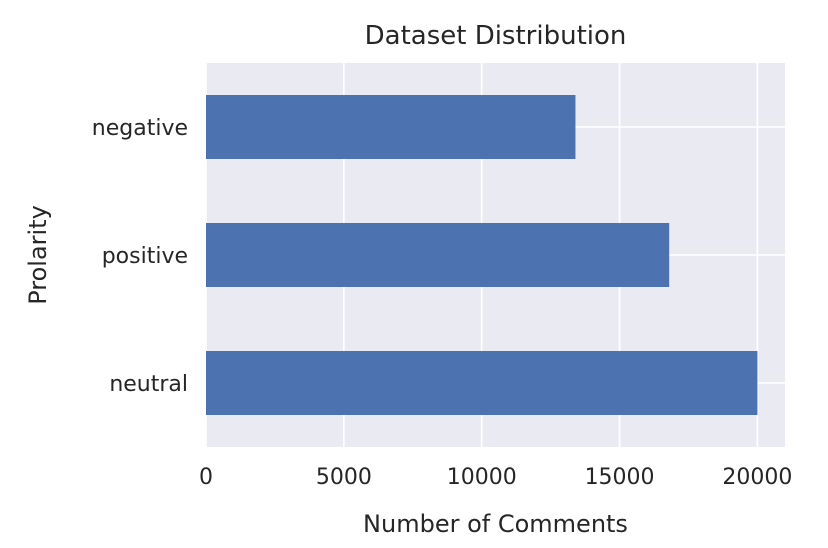  I want to click on x-tick-label: 5000, so click(344, 477).